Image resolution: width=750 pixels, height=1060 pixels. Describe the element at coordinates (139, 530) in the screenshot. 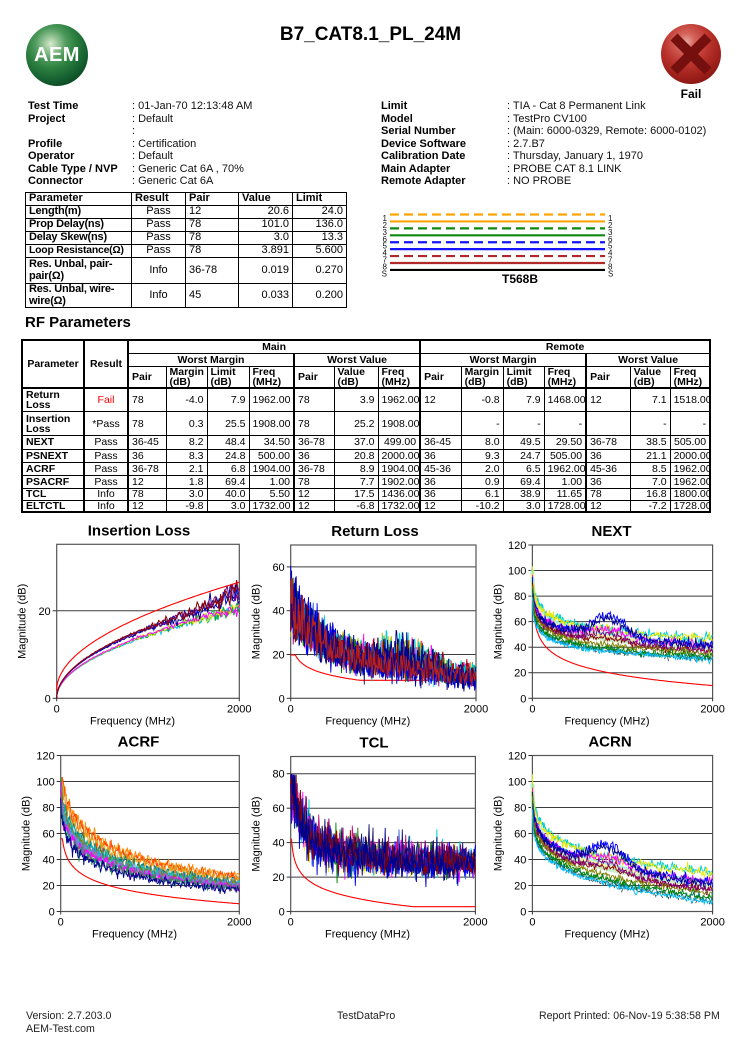

I see `svg-text: Insertion Loss` at that location.